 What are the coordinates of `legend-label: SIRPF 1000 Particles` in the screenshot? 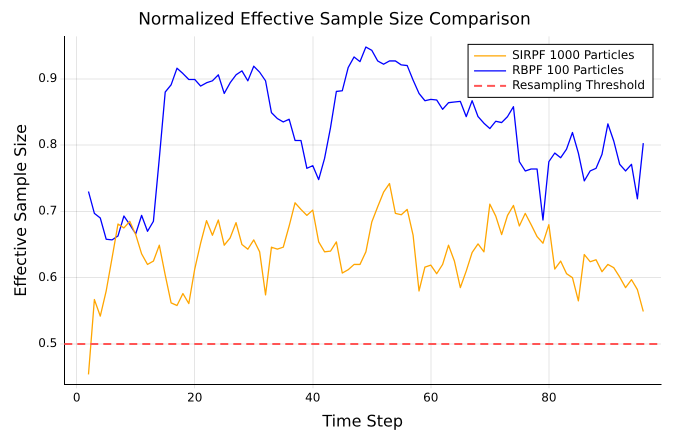 It's located at (573, 55).